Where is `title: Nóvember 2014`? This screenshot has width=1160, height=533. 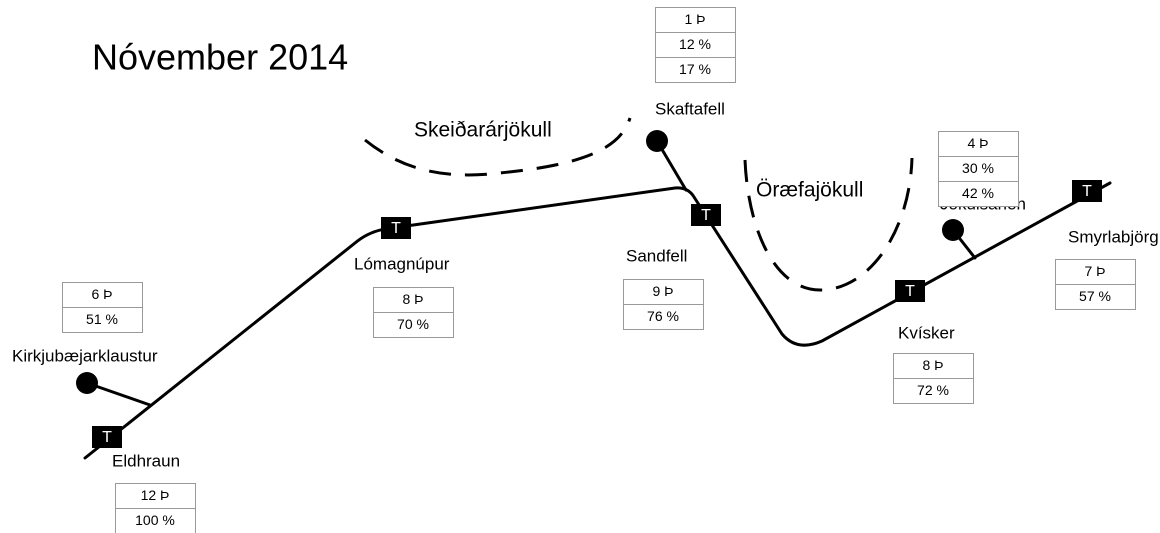 title: Nóvember 2014 is located at coordinates (220, 57).